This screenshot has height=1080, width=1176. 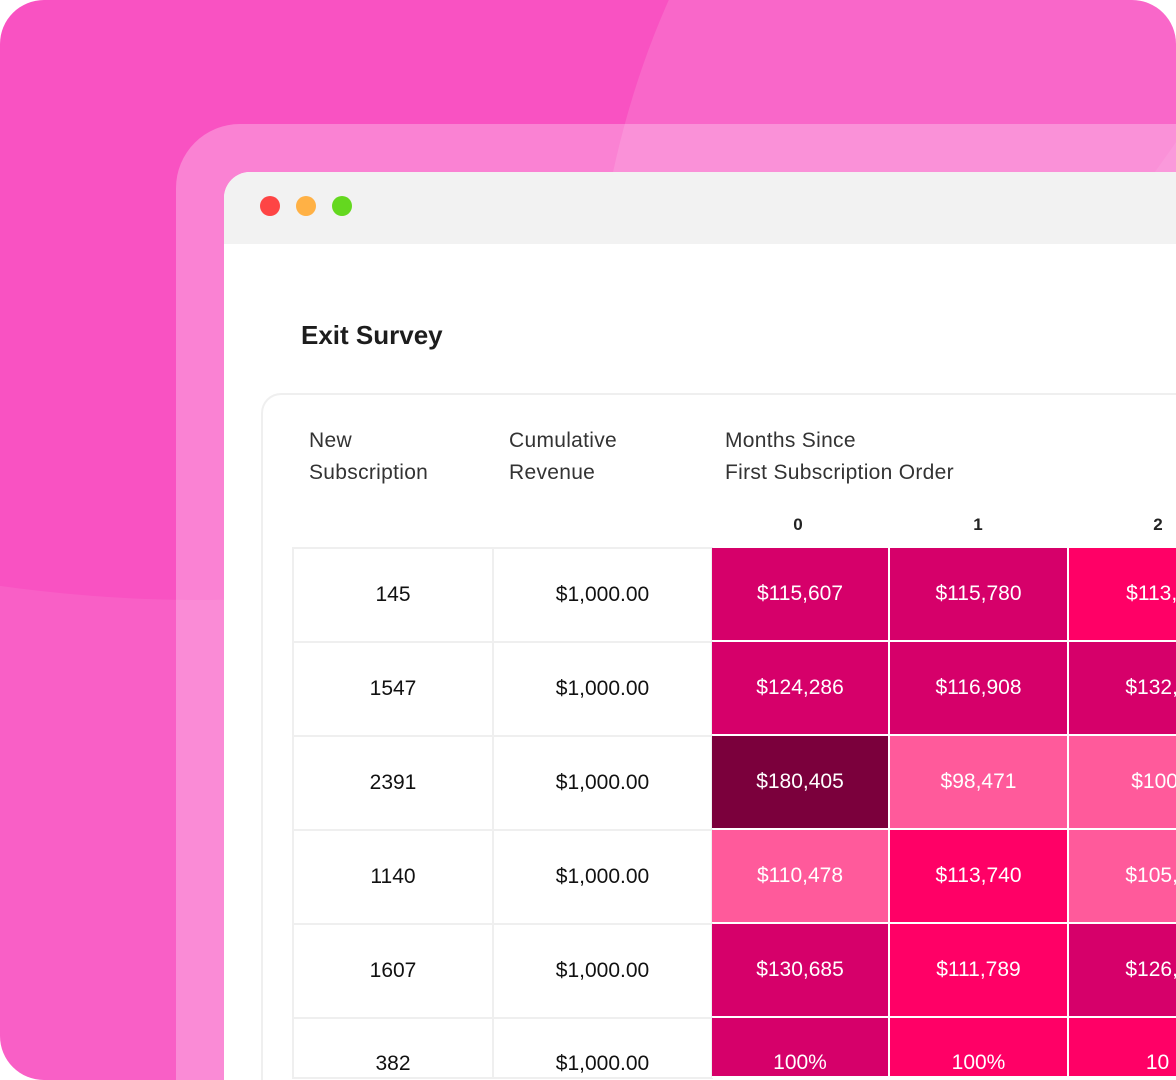 What do you see at coordinates (979, 783) in the screenshot?
I see `heatmap-cell: $98,471` at bounding box center [979, 783].